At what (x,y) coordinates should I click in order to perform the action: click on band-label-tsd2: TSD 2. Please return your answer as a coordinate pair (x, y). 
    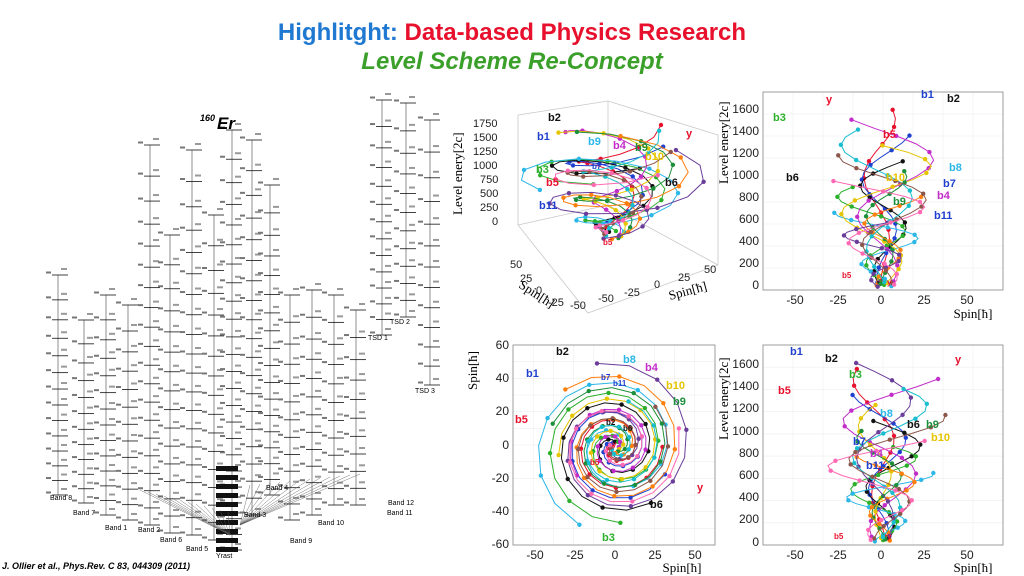
    Looking at the image, I should click on (400, 322).